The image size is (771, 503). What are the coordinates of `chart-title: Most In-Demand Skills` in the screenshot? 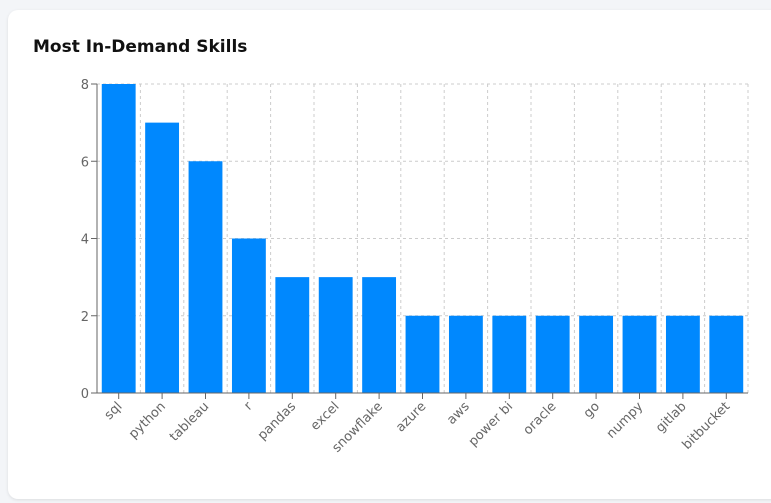 It's located at (140, 47).